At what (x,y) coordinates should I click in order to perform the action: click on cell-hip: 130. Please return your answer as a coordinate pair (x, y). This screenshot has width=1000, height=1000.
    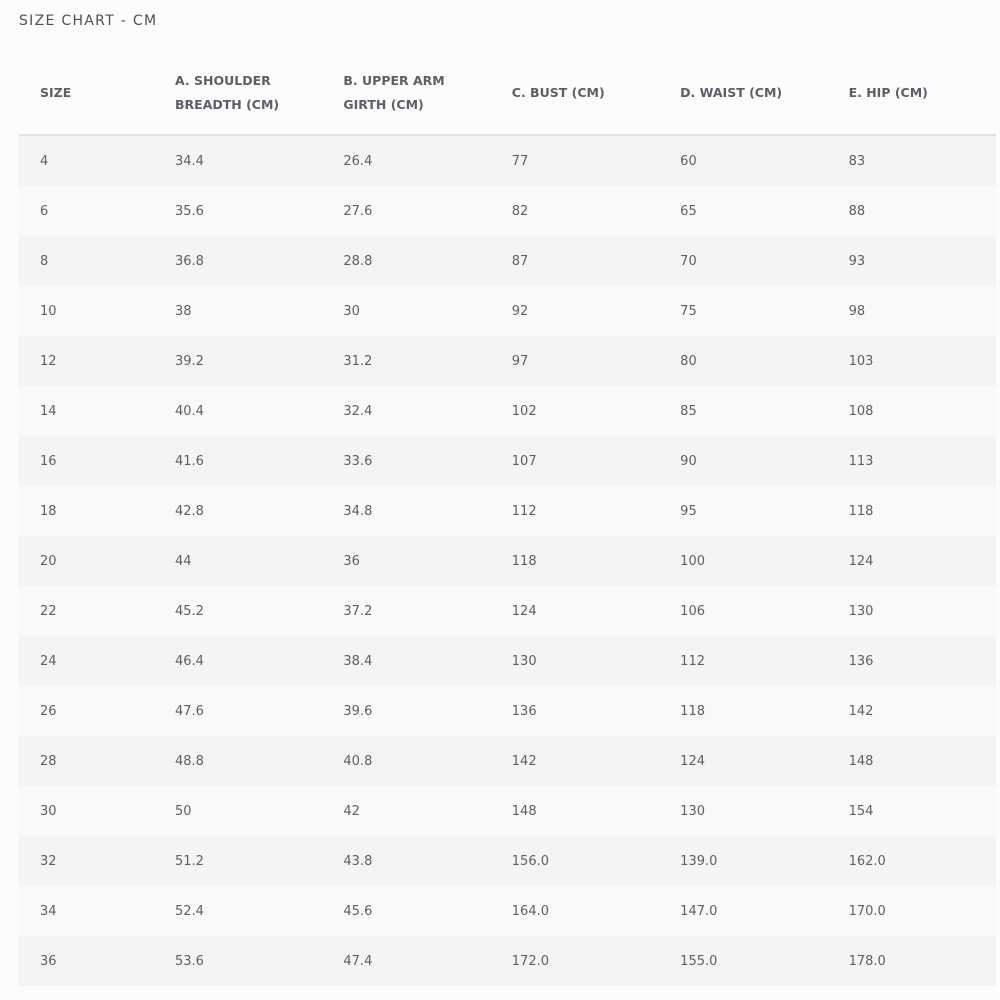
    Looking at the image, I should click on (911, 611).